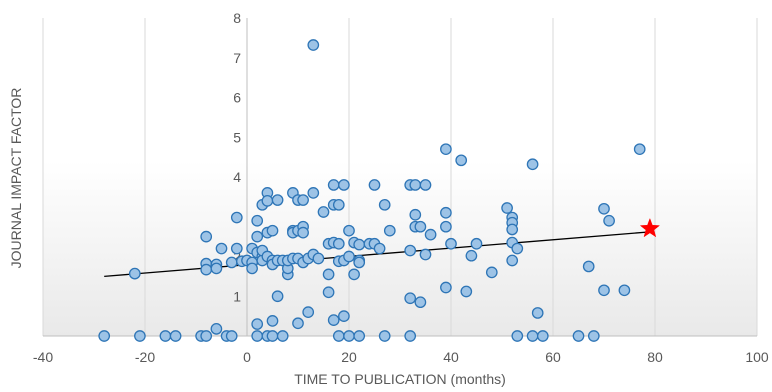 The image size is (772, 392). I want to click on y-tick-label: 1, so click(237, 296).